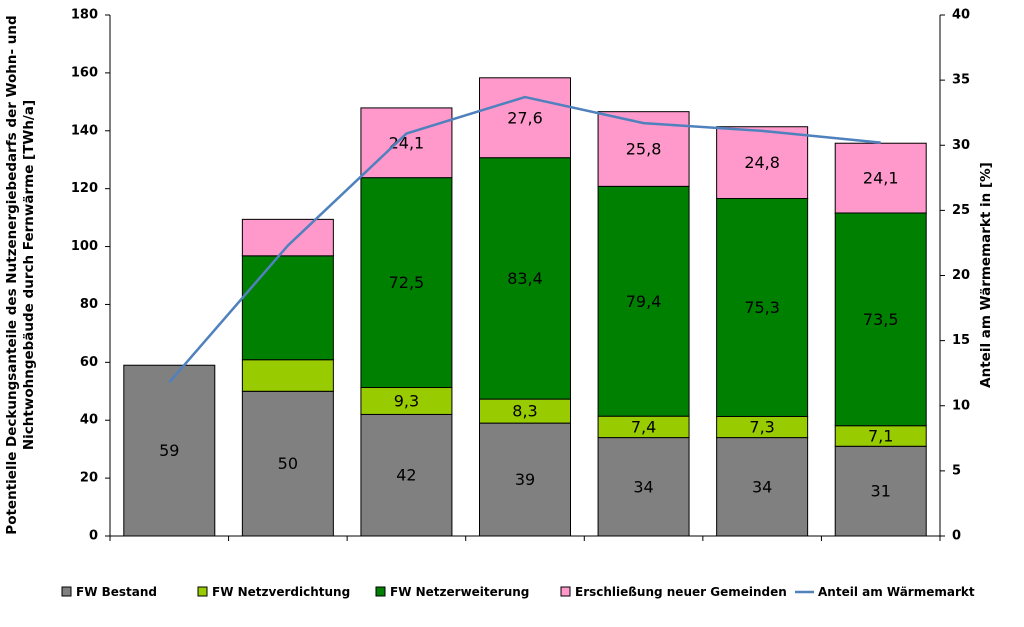  What do you see at coordinates (956, 470) in the screenshot?
I see `y2-tick-label: 5` at bounding box center [956, 470].